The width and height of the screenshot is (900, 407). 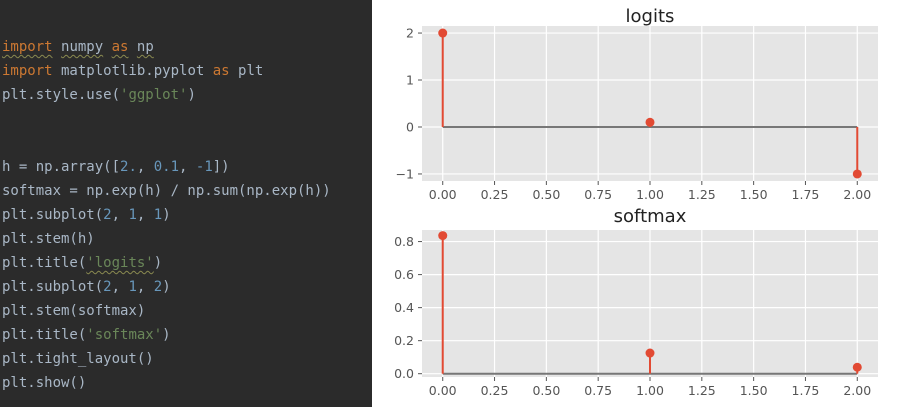 What do you see at coordinates (61, 167) in the screenshot?
I see `code-token: h = np.array([` at bounding box center [61, 167].